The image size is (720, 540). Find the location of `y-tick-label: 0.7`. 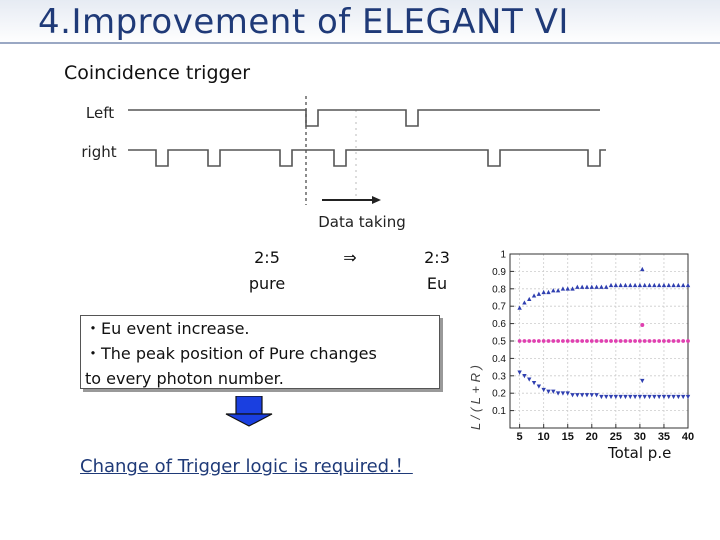

y-tick-label: 0.7 is located at coordinates (499, 307).